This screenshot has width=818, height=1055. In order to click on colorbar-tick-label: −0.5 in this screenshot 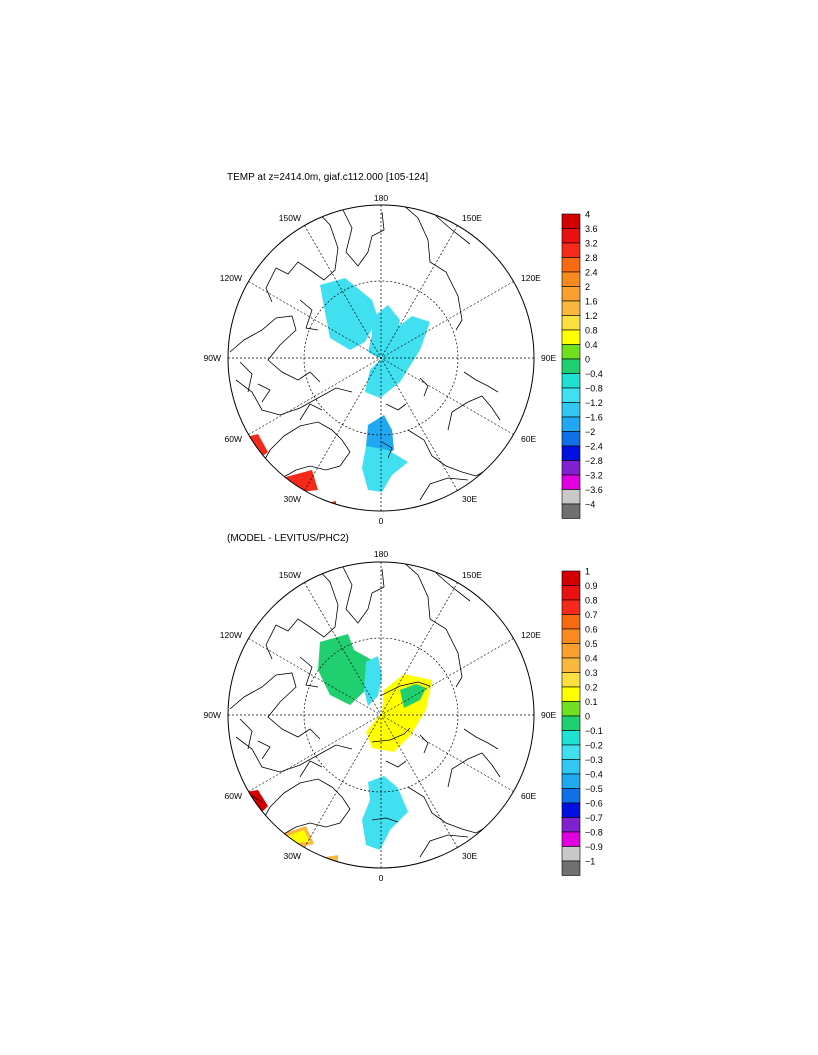, I will do `click(594, 789)`.